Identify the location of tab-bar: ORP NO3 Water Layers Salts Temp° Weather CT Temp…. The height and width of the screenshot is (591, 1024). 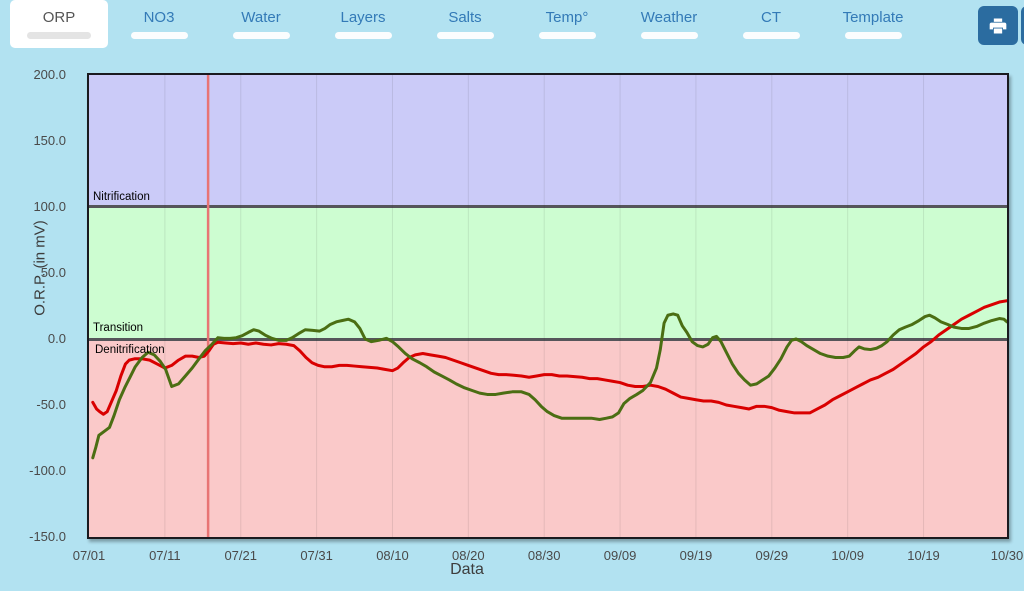
(462, 24).